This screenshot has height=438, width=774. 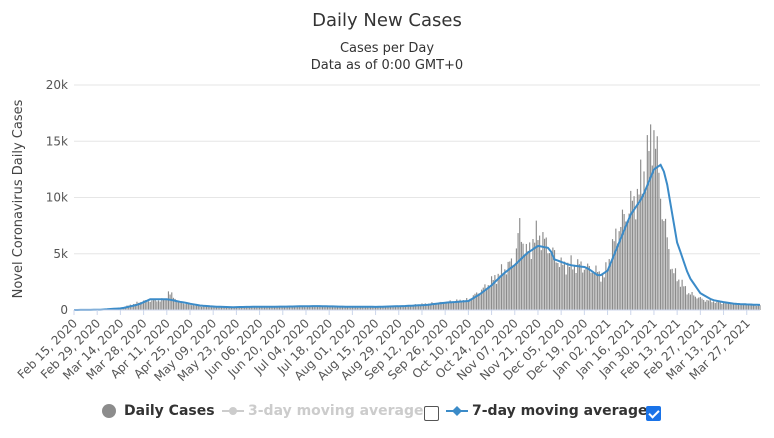 What do you see at coordinates (547, 411) in the screenshot?
I see `legend-item-7day-average: 7-day moving average` at bounding box center [547, 411].